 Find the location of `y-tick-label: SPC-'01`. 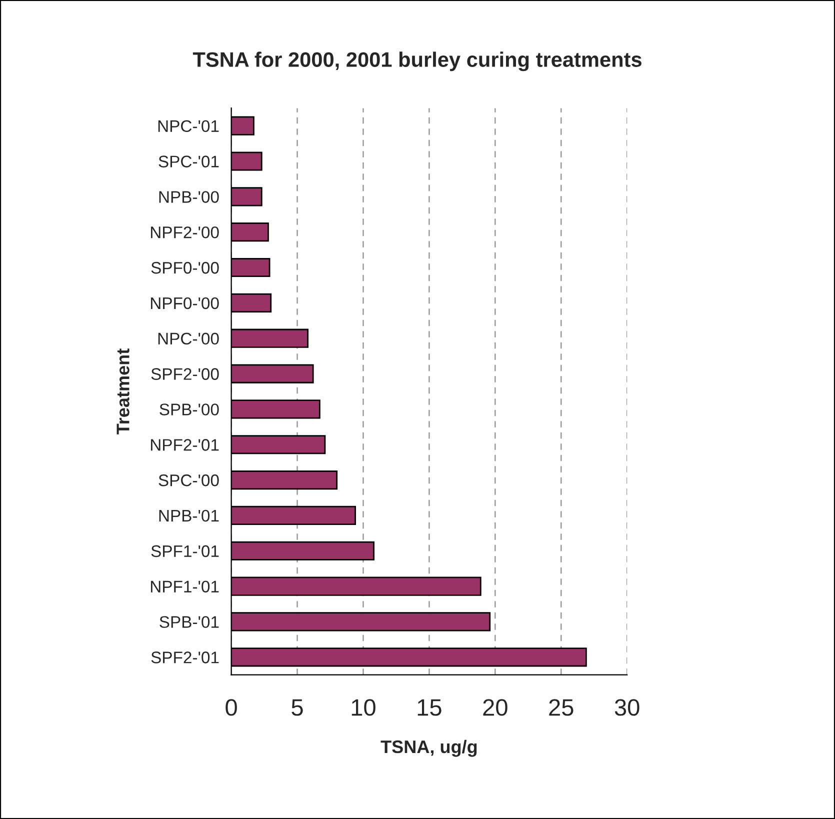

y-tick-label: SPC-'01 is located at coordinates (188, 162).